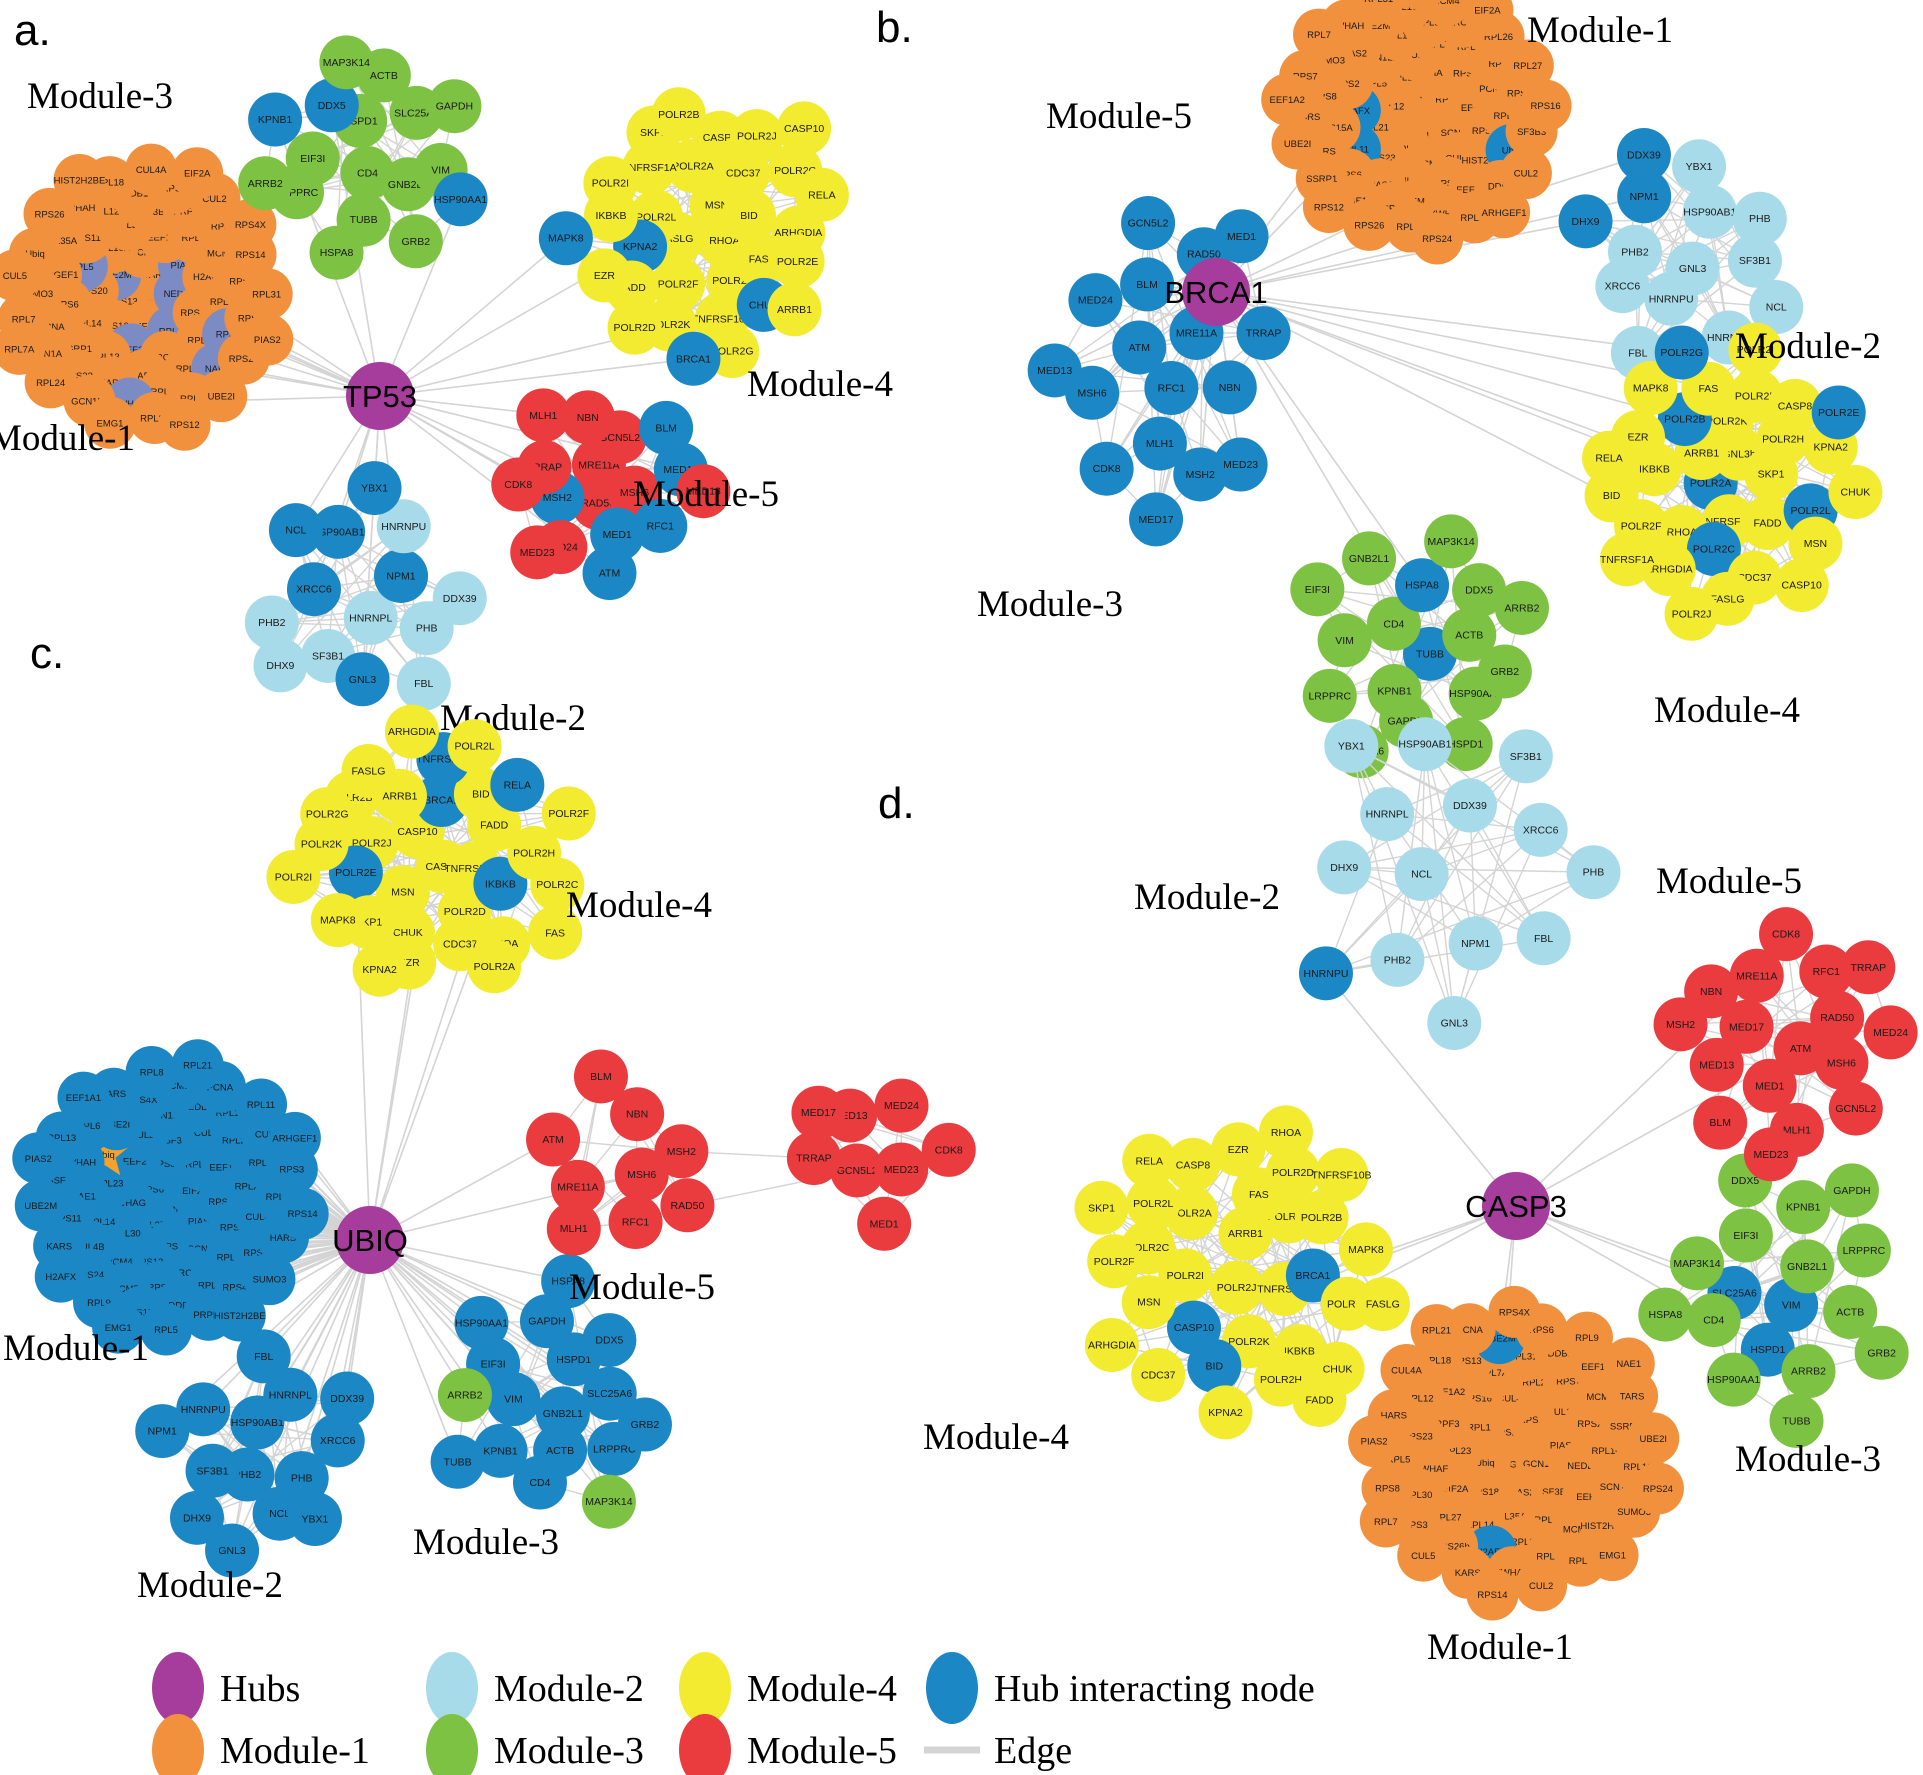 The width and height of the screenshot is (1923, 1775). I want to click on node-label-RPL21: RPL21, so click(1436, 1331).